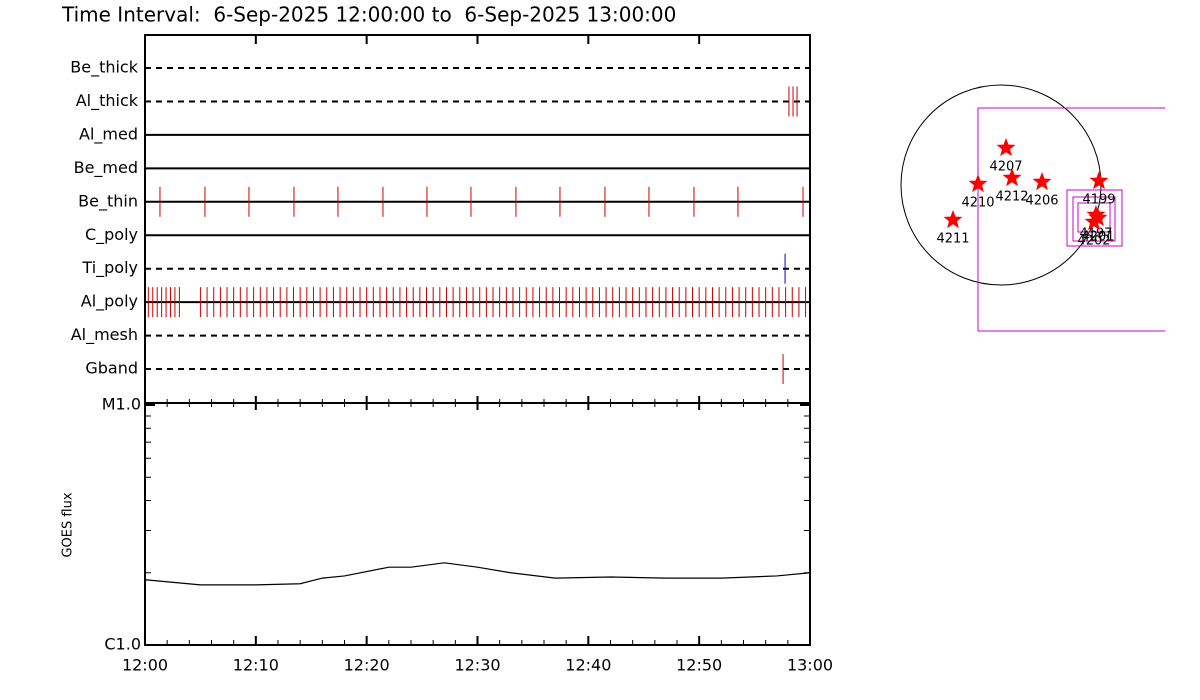 The width and height of the screenshot is (1200, 700). What do you see at coordinates (107, 101) in the screenshot?
I see `row-label: Al_thick` at bounding box center [107, 101].